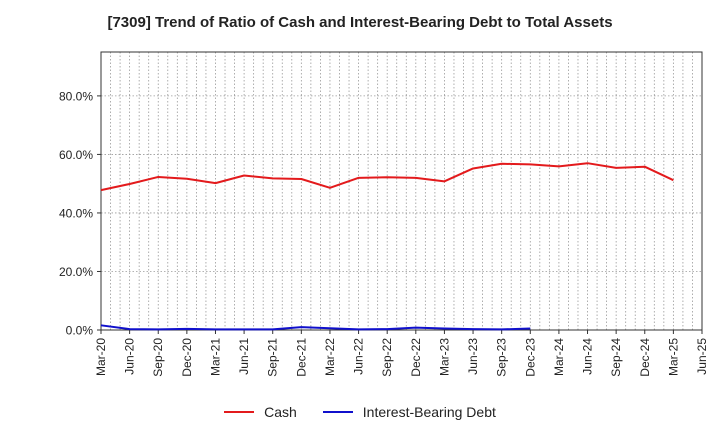  I want to click on x-tick-label: Dec-20, so click(187, 357).